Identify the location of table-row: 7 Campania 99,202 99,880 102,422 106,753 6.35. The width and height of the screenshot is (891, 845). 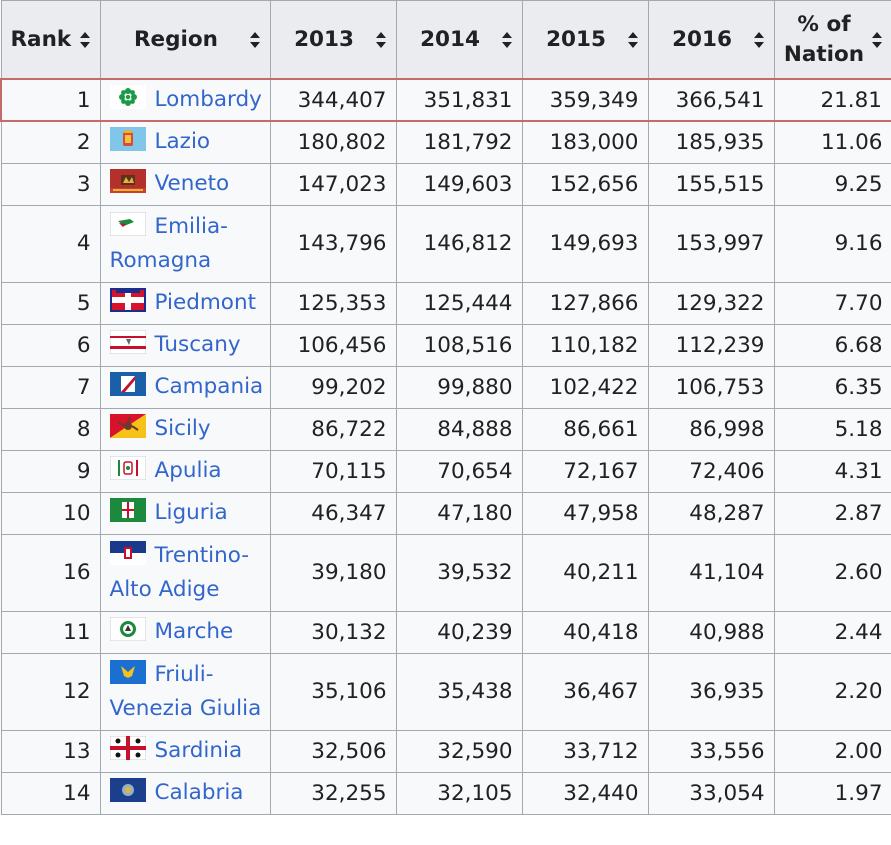
(445, 387).